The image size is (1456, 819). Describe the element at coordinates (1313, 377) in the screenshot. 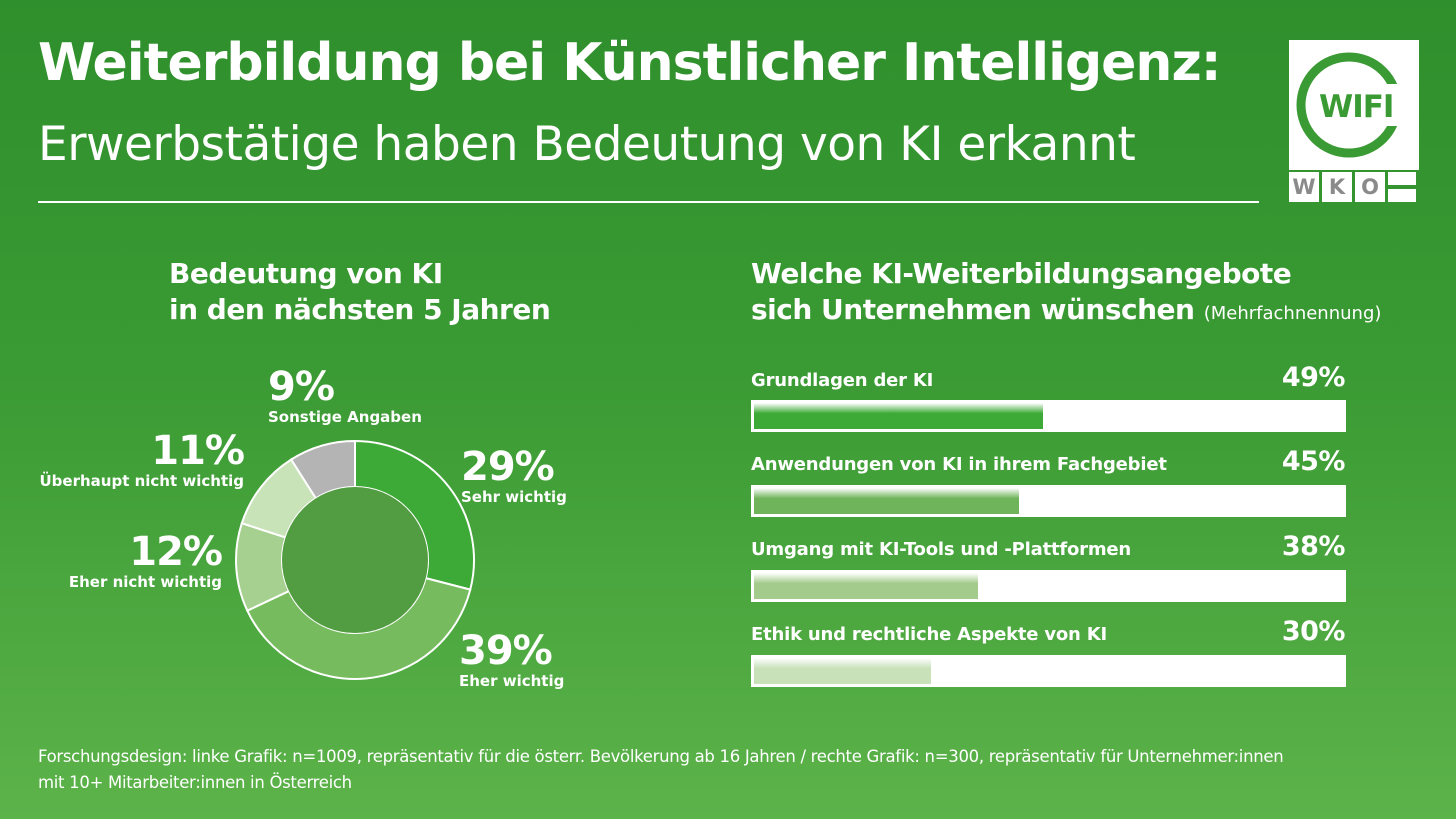

I see `bar-value-label: 49%` at that location.